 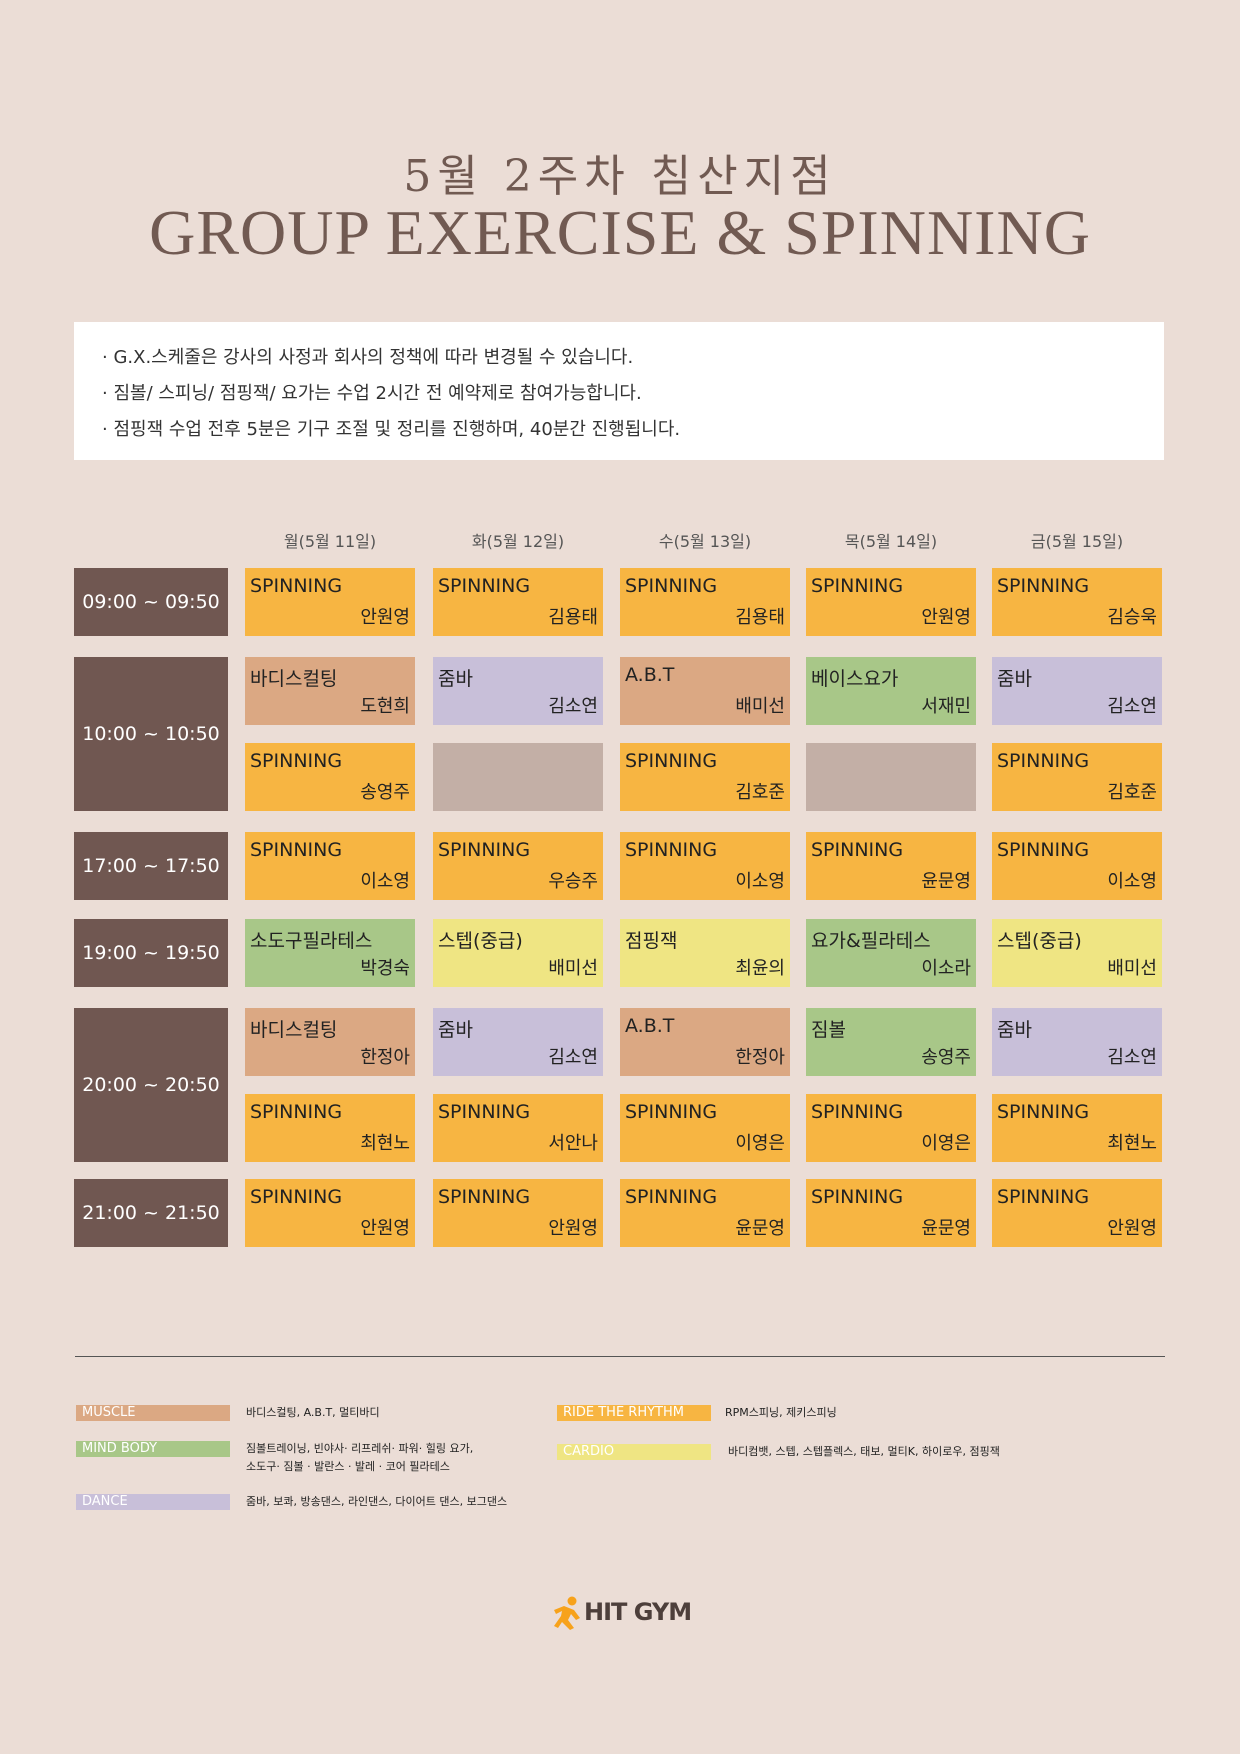 What do you see at coordinates (620, 232) in the screenshot?
I see `page-title-english: GROUP EXERCISE & SPINNING` at bounding box center [620, 232].